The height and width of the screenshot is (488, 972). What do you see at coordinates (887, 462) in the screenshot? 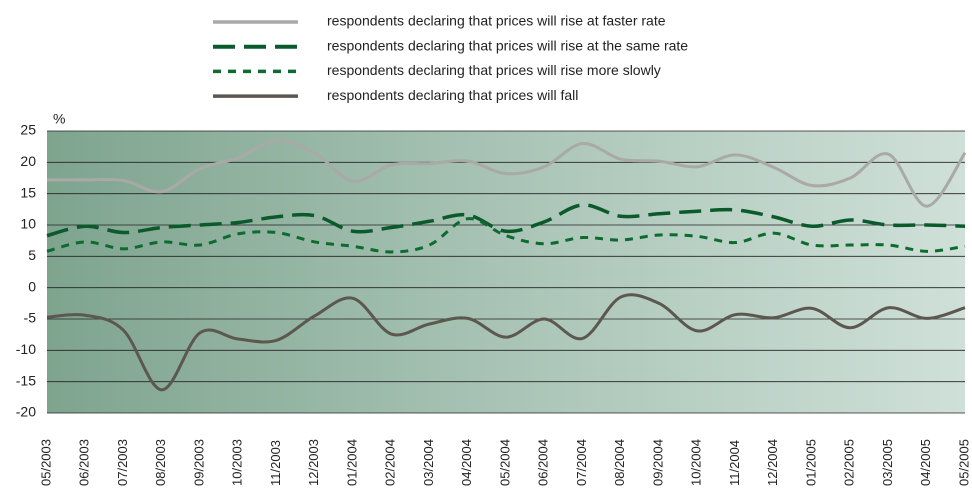
I see `x-tick-label: 03/2005` at bounding box center [887, 462].